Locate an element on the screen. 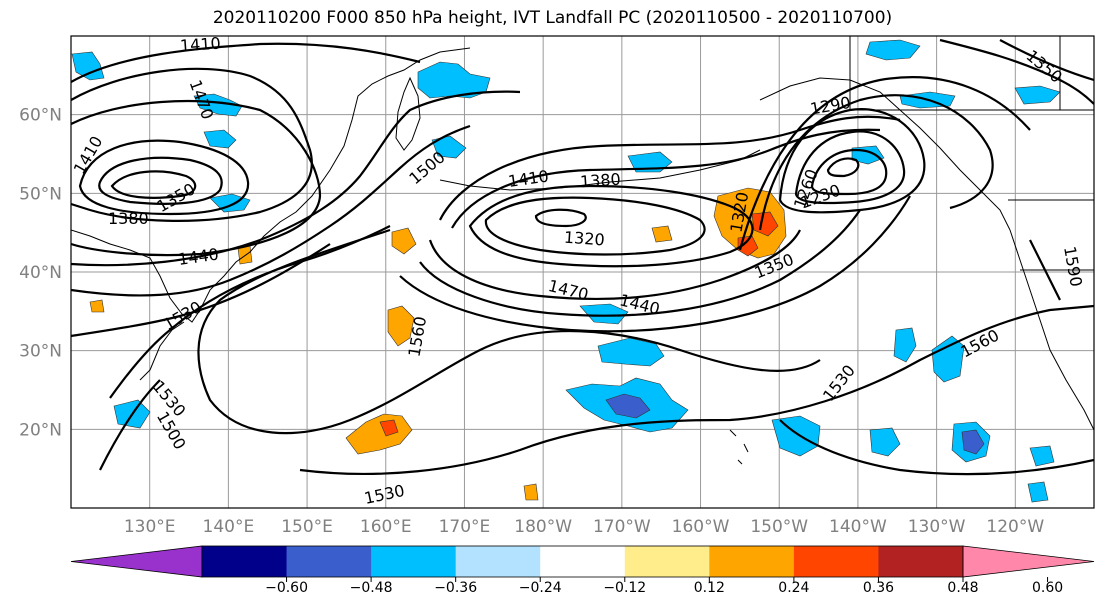 The width and height of the screenshot is (1105, 601). latitude-tick-label: 20°N is located at coordinates (40, 430).